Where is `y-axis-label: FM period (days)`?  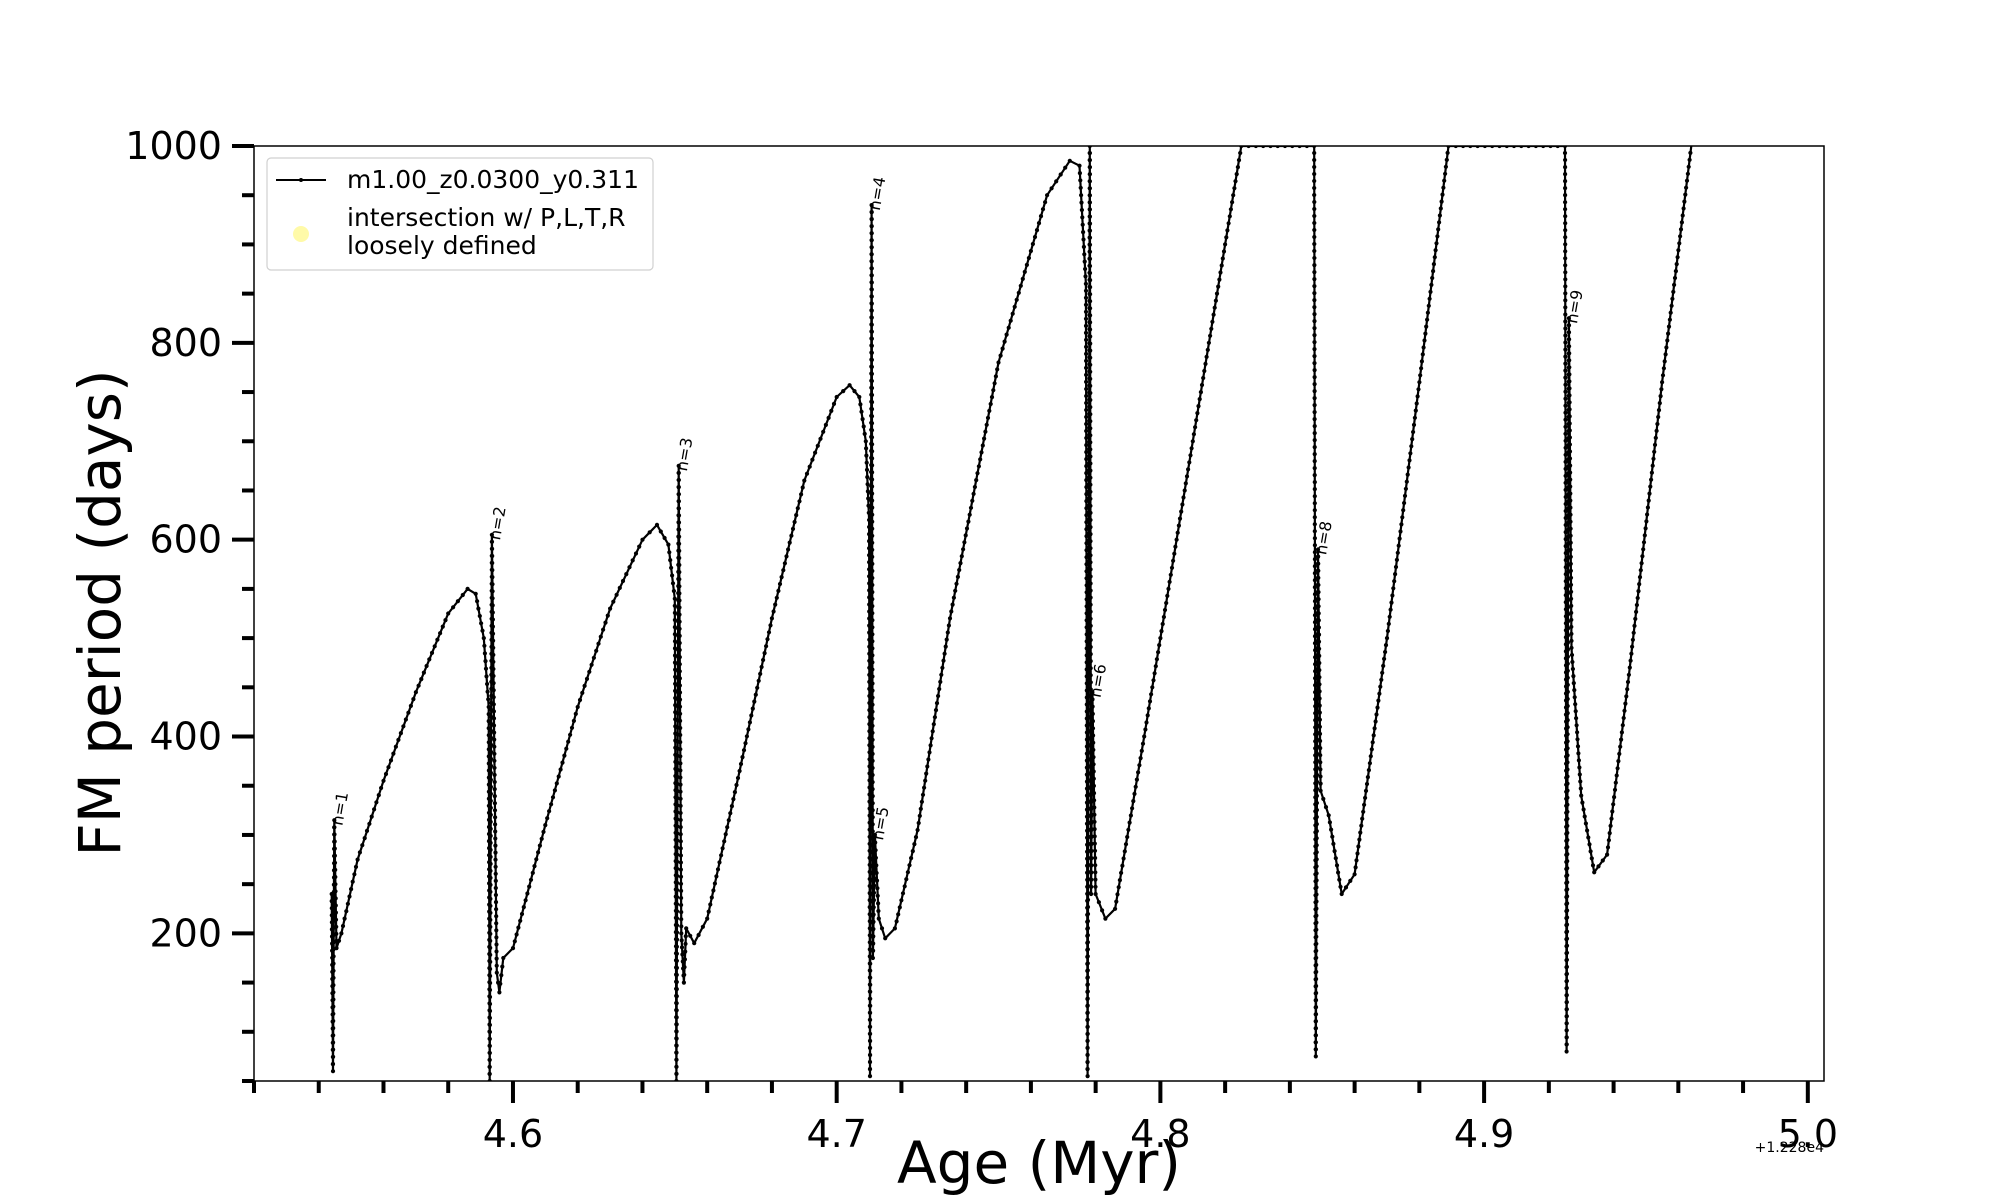 y-axis-label: FM period (days) is located at coordinates (100, 612).